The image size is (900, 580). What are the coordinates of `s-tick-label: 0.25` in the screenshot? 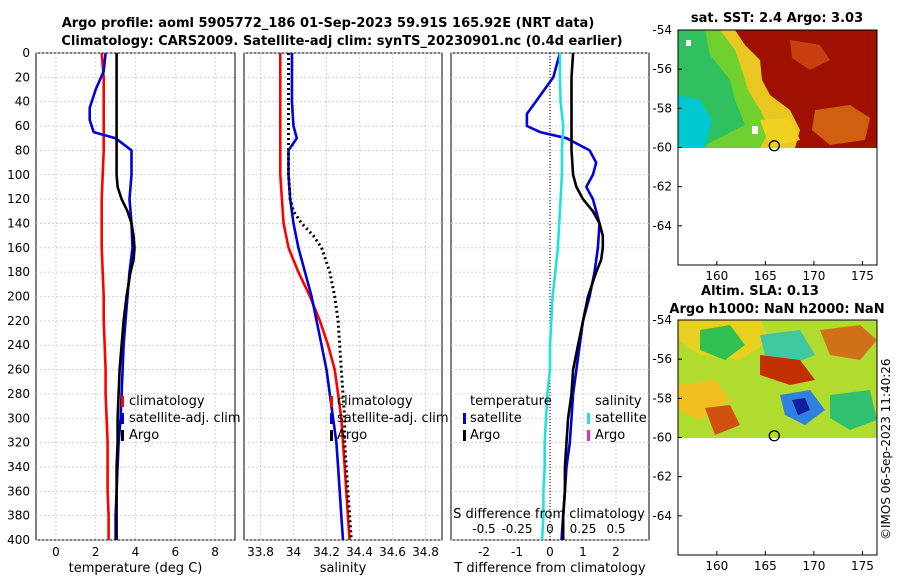 It's located at (583, 529).